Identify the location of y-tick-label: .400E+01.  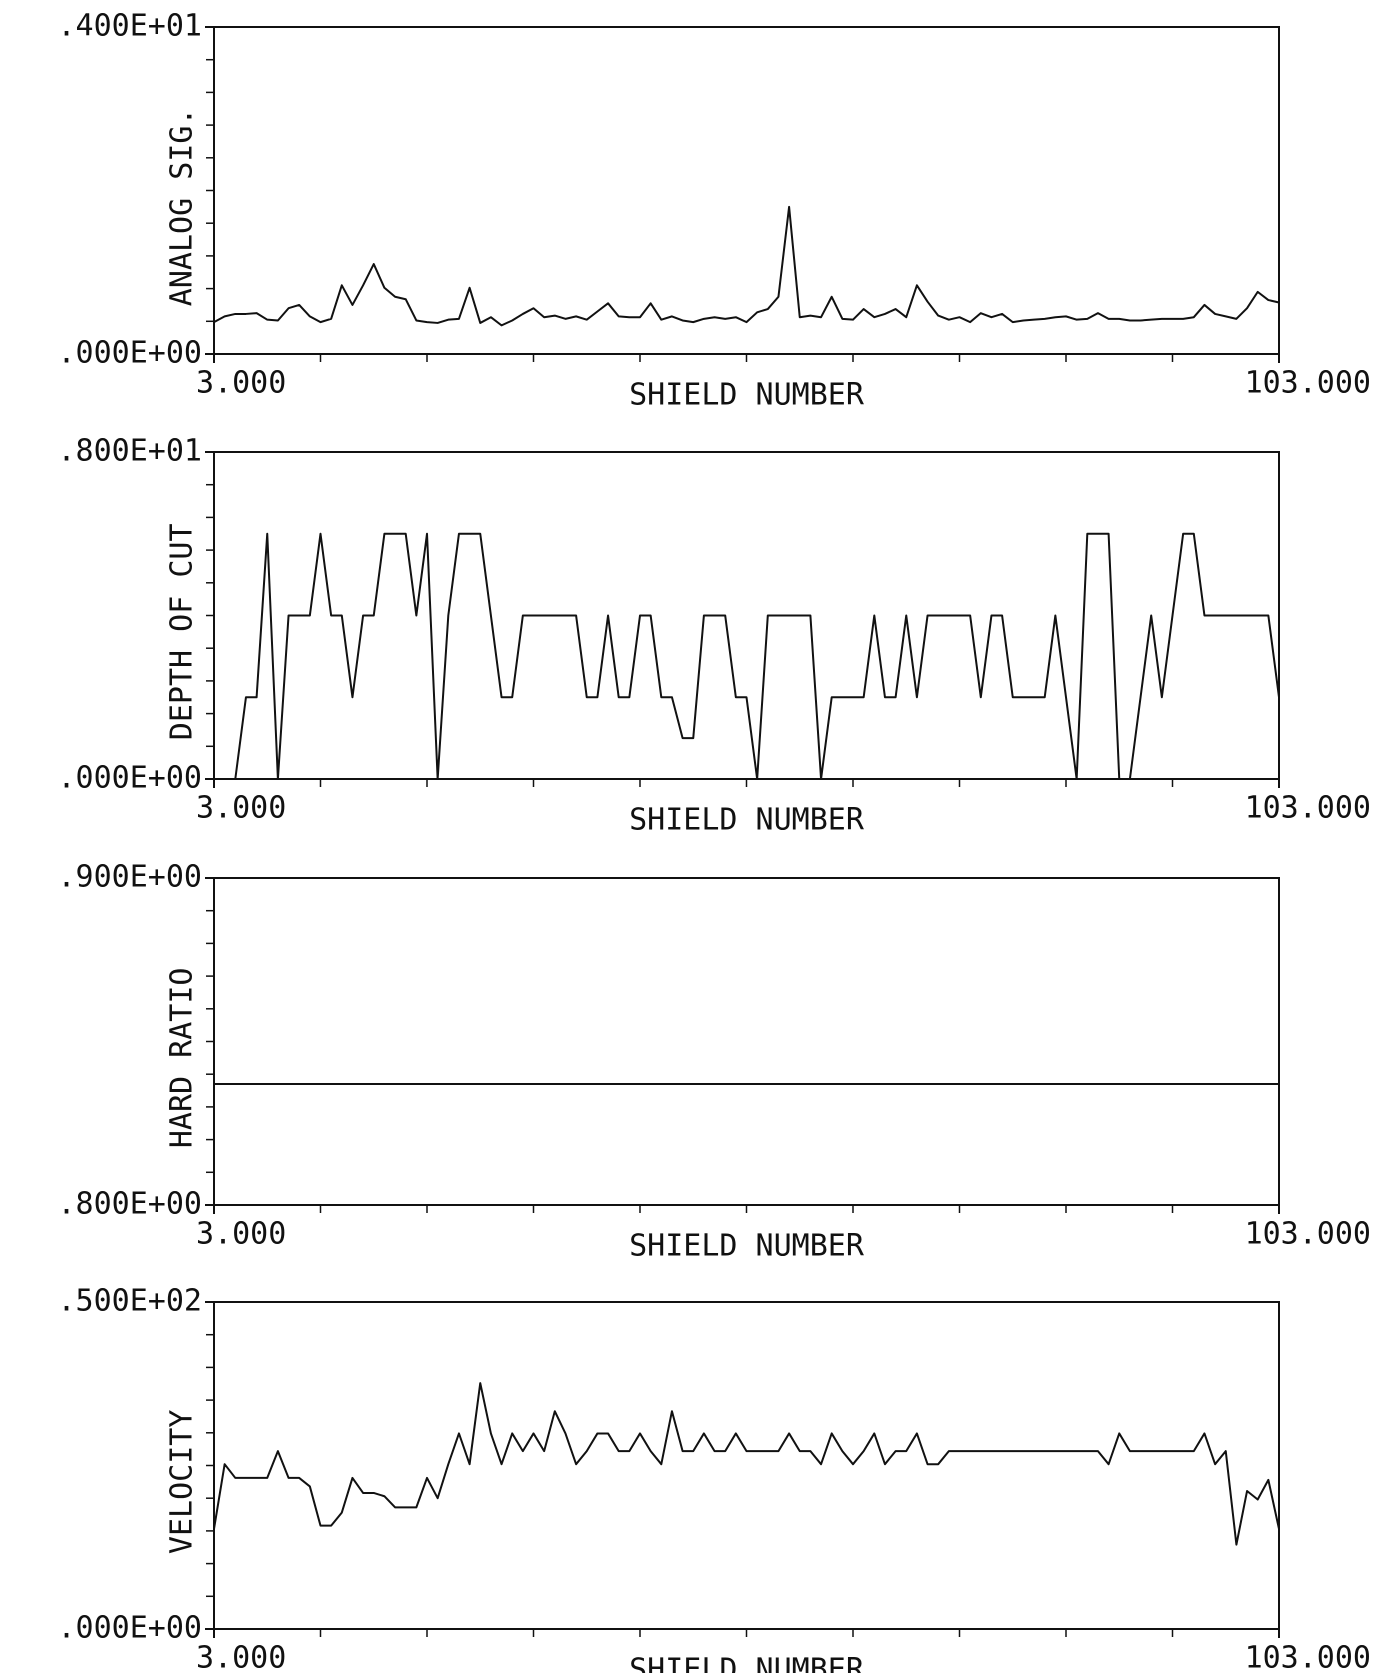
(130, 26).